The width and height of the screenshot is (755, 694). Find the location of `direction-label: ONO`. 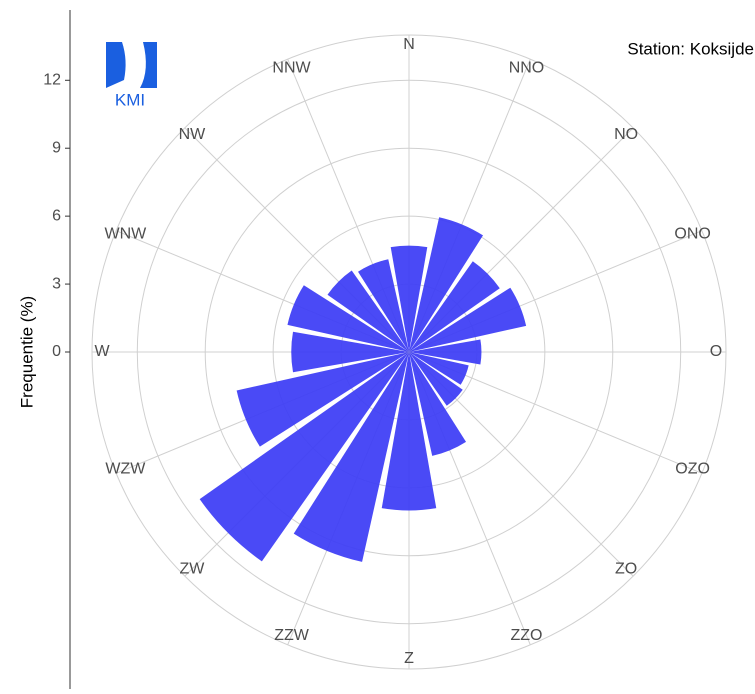

direction-label: ONO is located at coordinates (692, 234).